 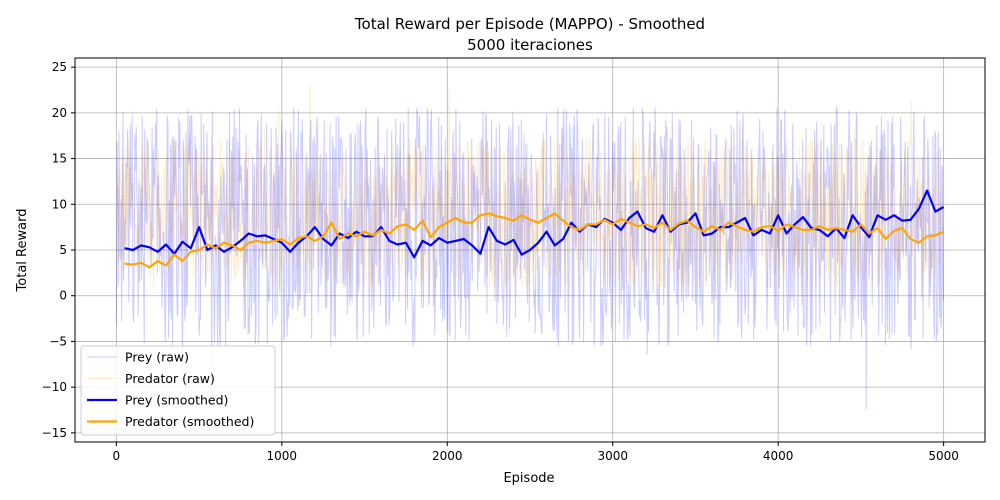 What do you see at coordinates (59, 159) in the screenshot?
I see `y-tick-label: 15` at bounding box center [59, 159].